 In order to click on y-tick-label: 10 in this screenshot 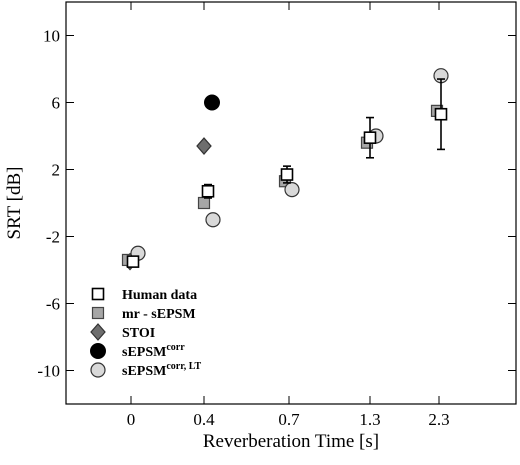, I will do `click(51, 36)`.